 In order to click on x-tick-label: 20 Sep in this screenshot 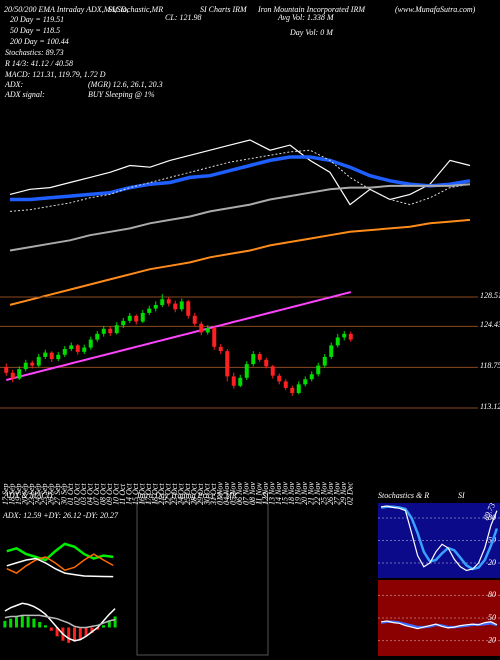, I will do `click(25, 494)`.